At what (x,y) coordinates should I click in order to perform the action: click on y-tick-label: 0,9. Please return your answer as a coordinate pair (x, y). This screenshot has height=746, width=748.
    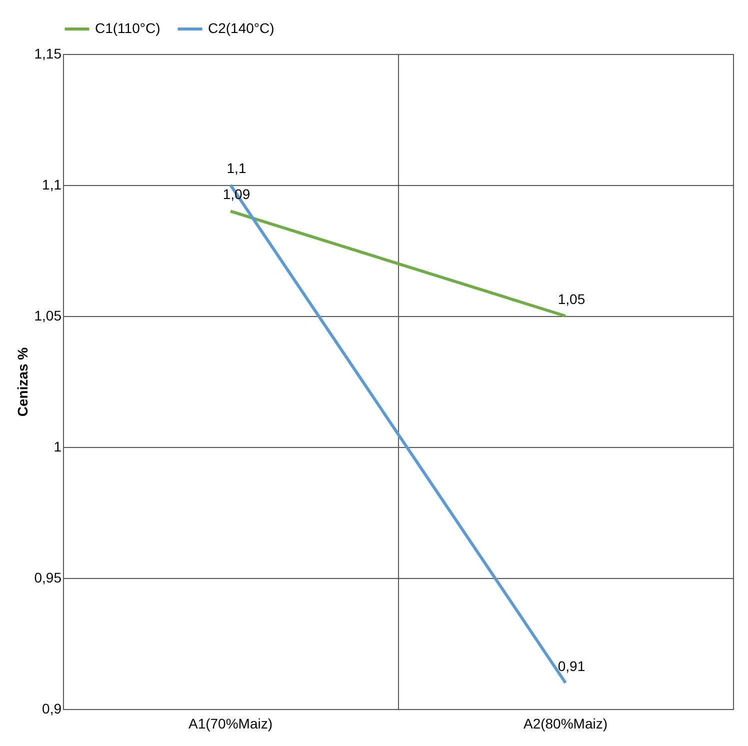
    Looking at the image, I should click on (52, 708).